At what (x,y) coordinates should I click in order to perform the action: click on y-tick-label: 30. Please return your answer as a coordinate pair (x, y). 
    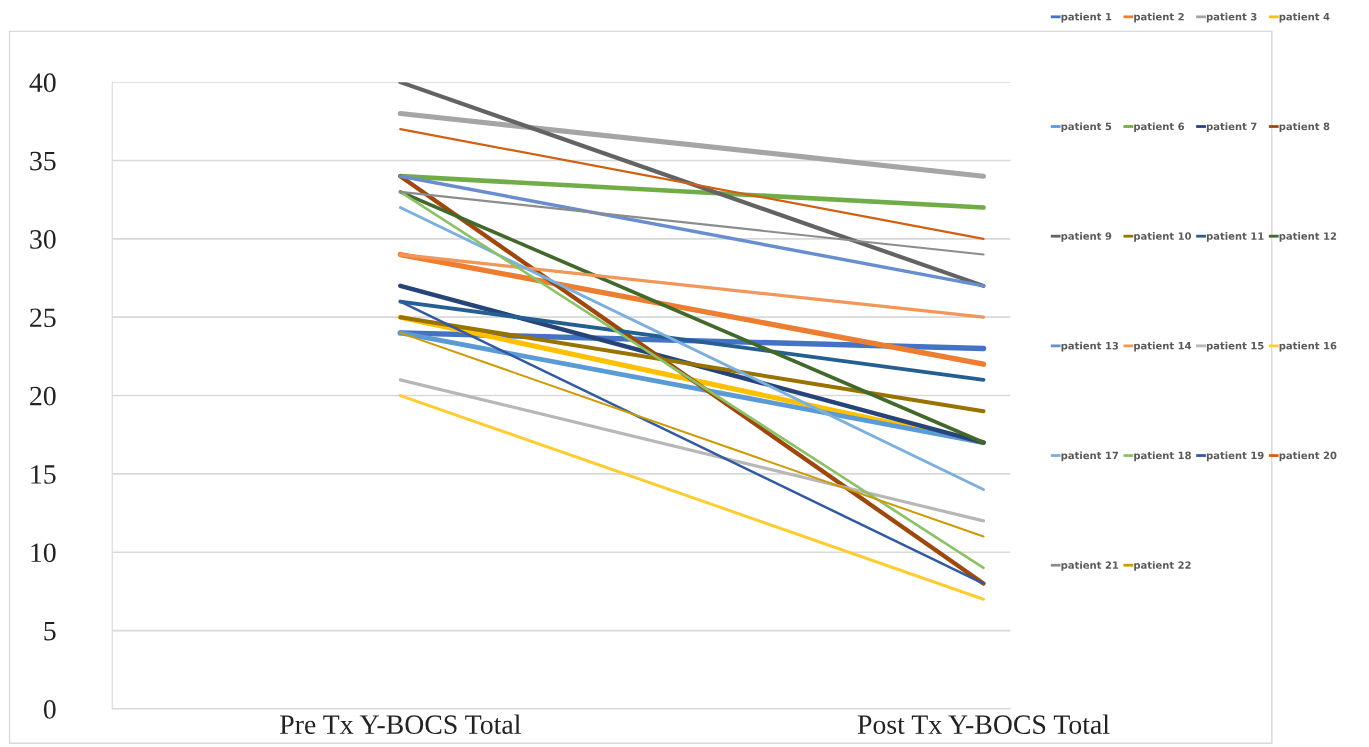
    Looking at the image, I should click on (43, 239).